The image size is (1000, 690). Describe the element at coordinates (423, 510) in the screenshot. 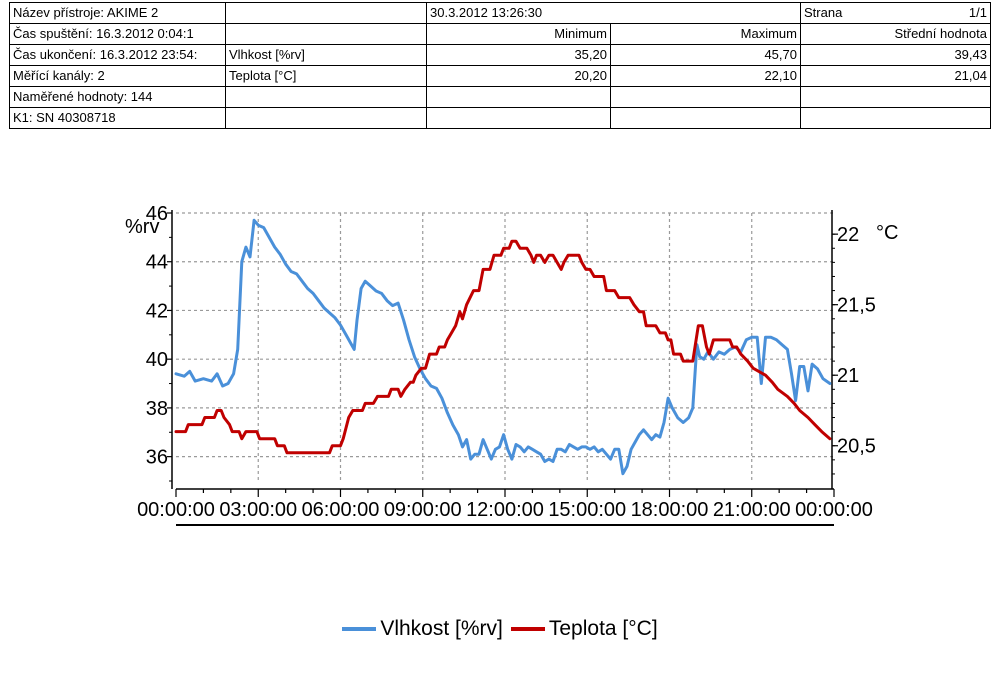

I see `x-tick-label: 09:00:00` at that location.